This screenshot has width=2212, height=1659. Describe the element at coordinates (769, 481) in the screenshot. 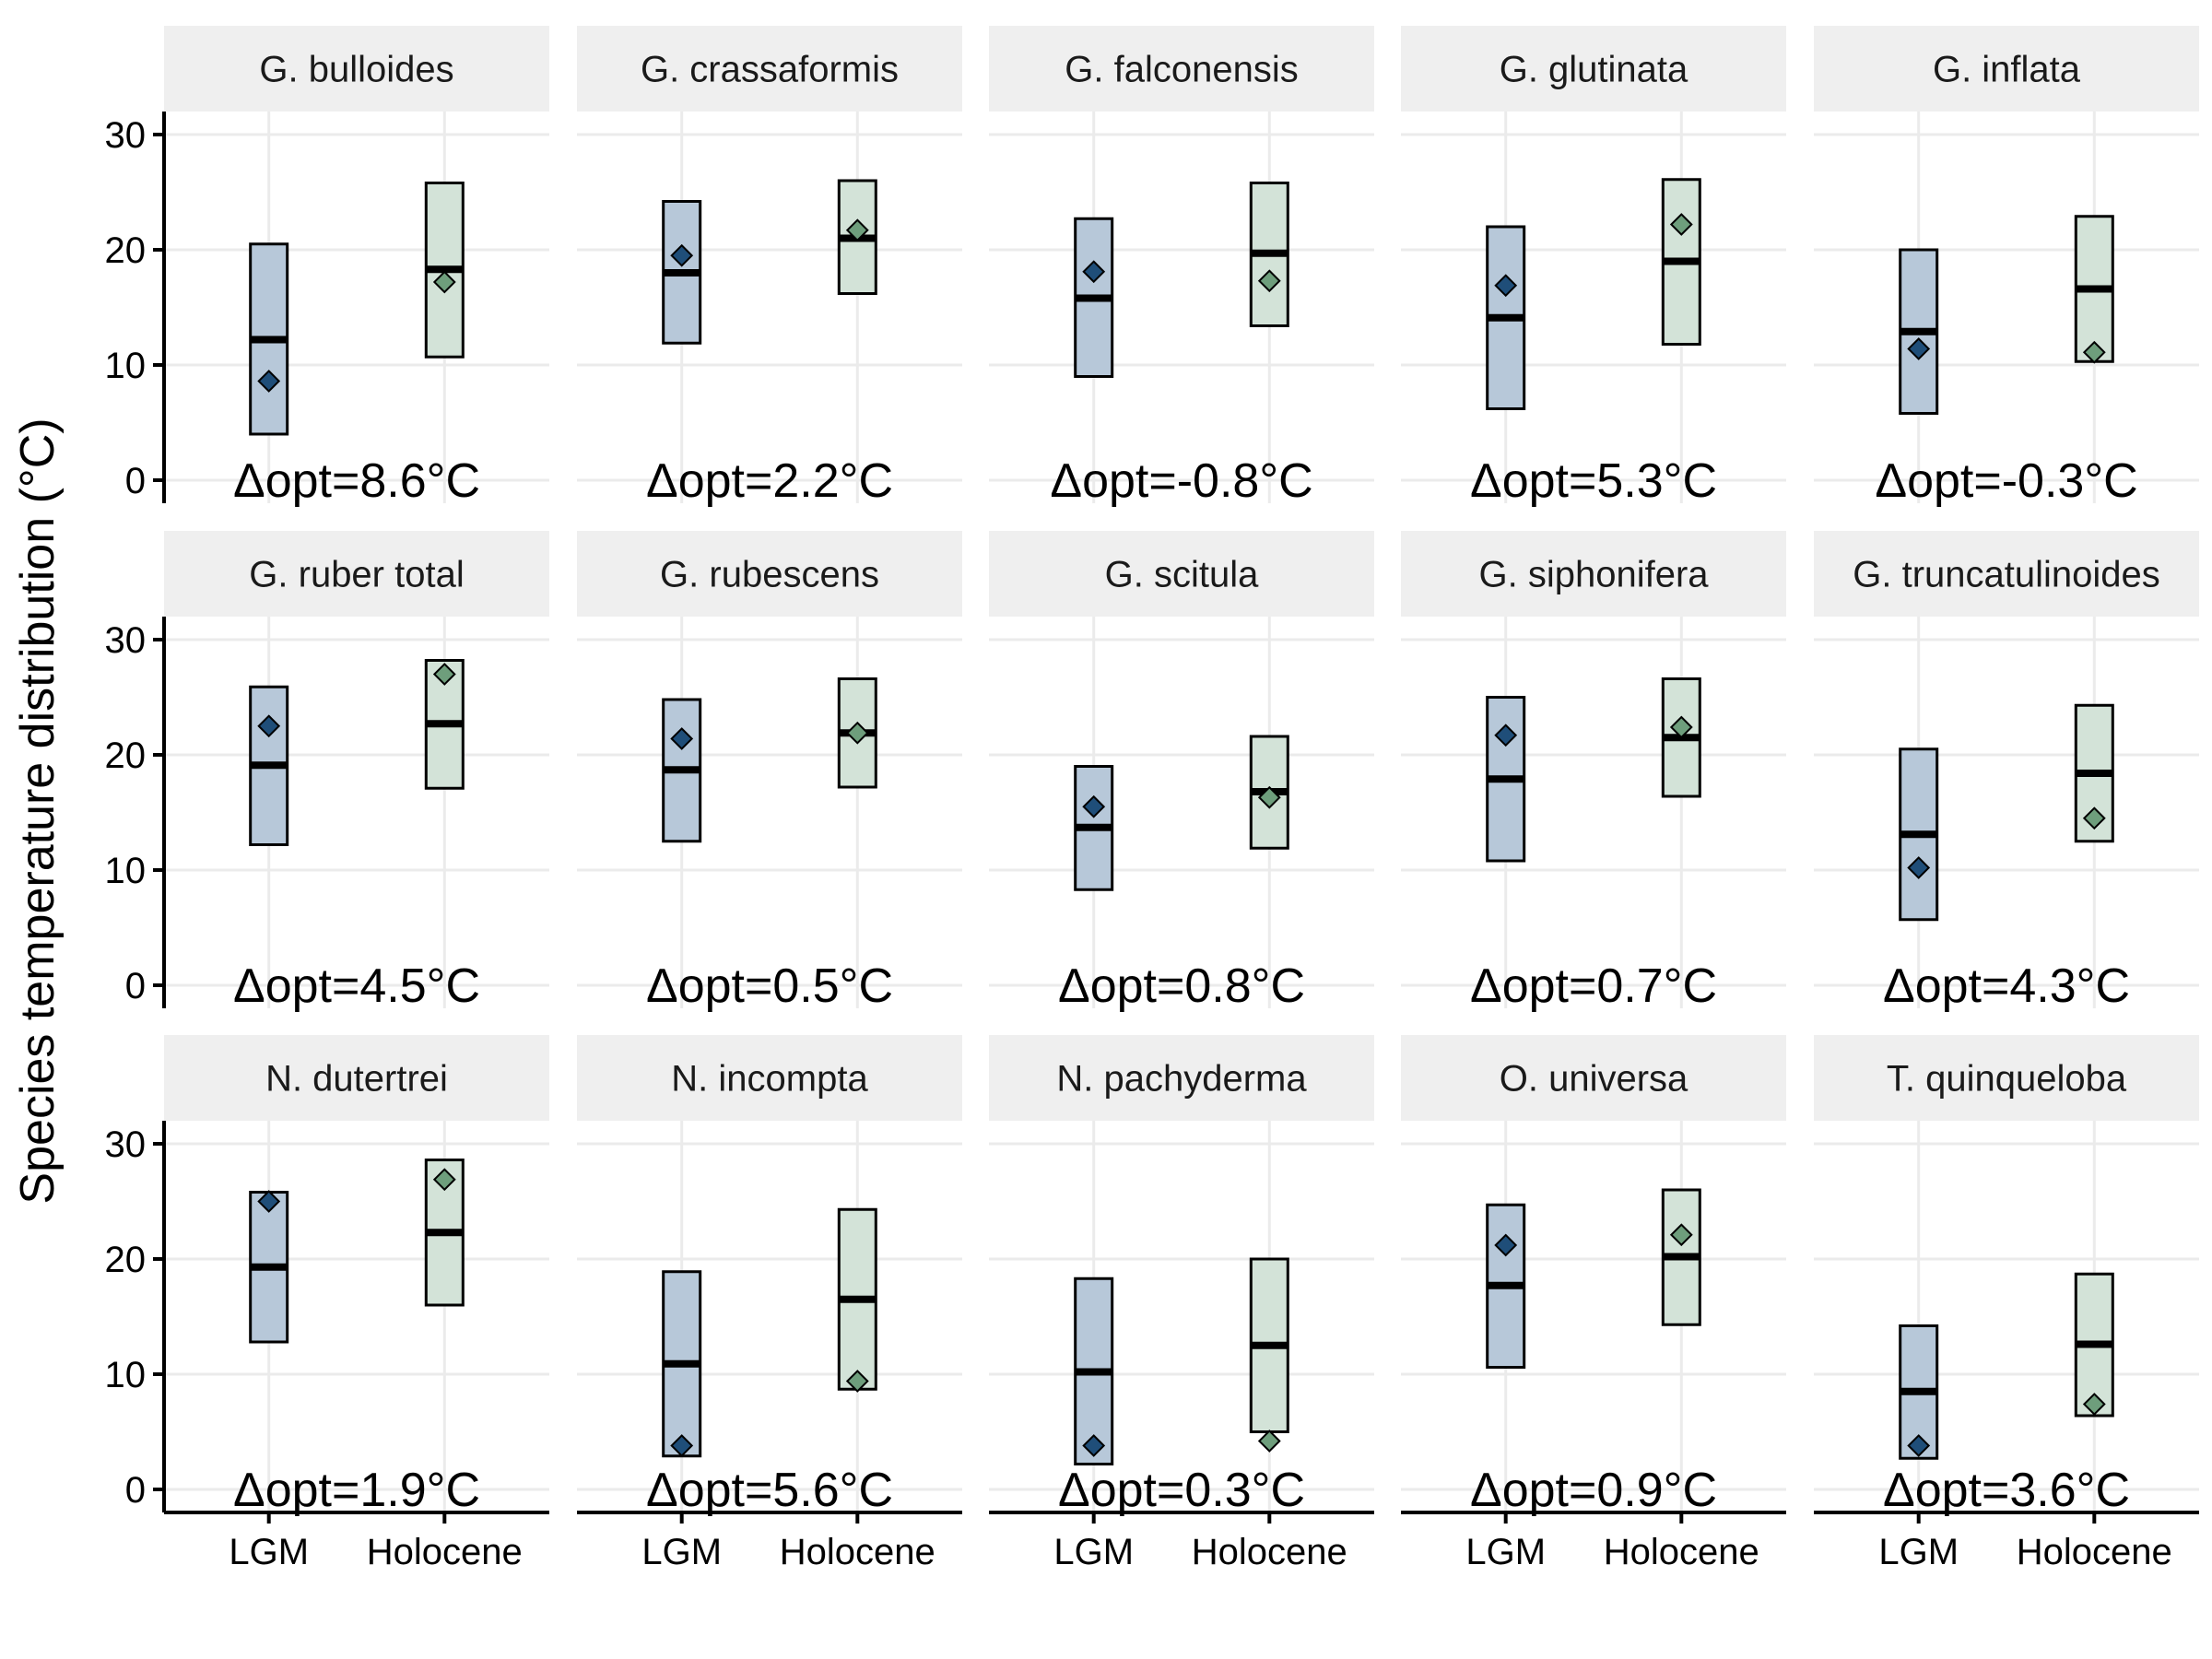

I see `delta-opt-label: Δopt=2.2°C` at that location.